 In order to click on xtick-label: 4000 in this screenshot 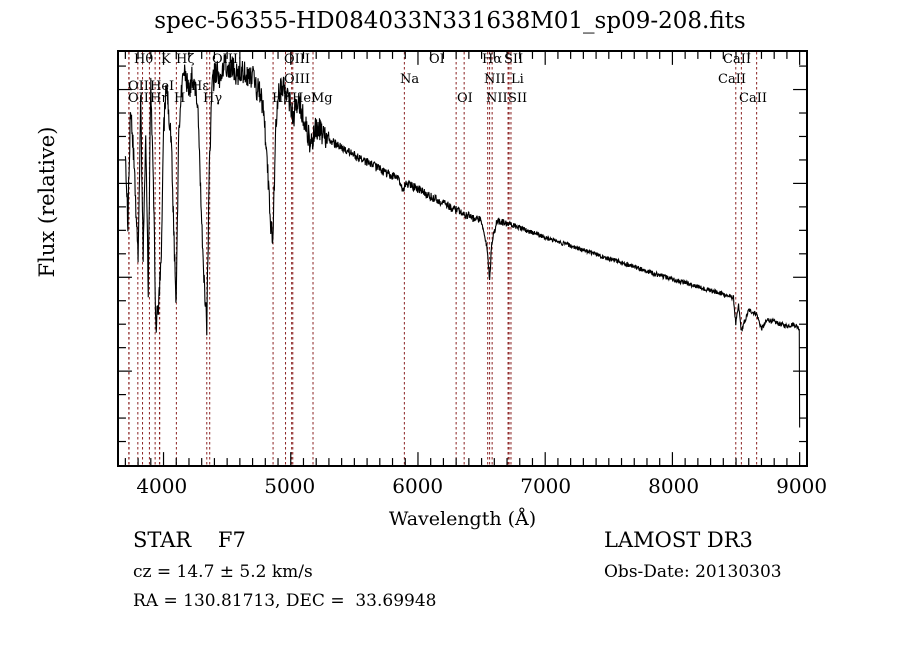, I will do `click(162, 486)`.